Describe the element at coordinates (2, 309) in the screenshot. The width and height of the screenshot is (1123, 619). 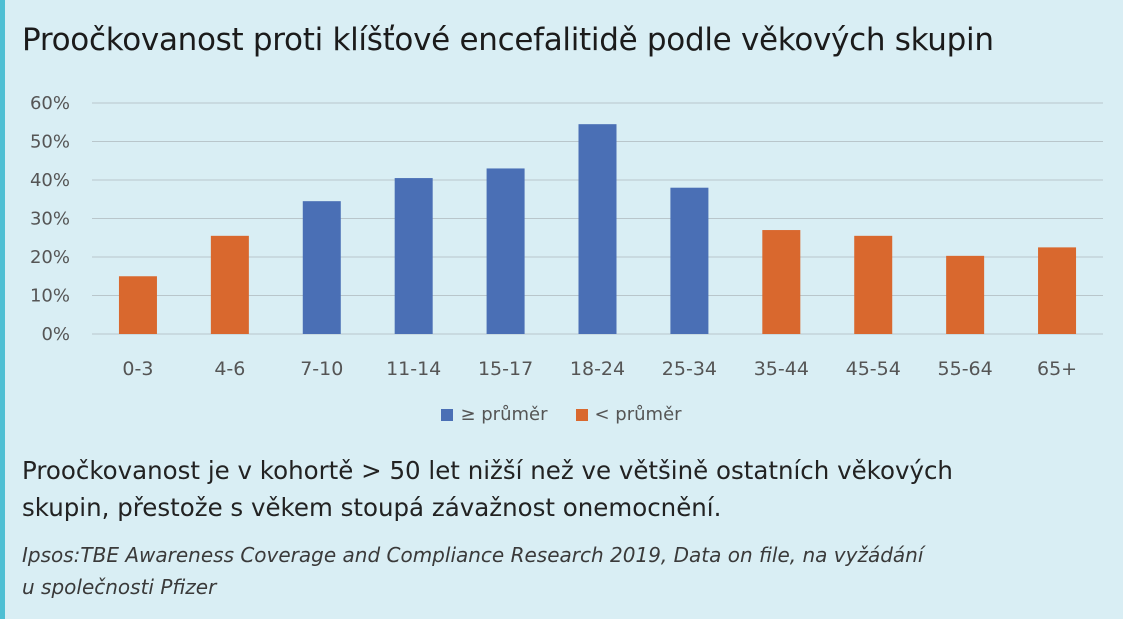
I see `left-accent-bar` at that location.